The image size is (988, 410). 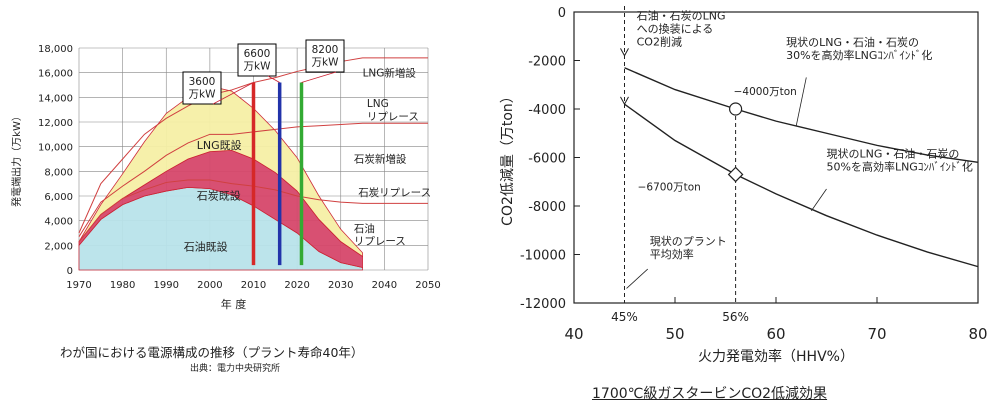 What do you see at coordinates (681, 28) in the screenshot?
I see `right-annotation-lng-conversion: 石油・石炭のLNG への換装による CO2削減` at bounding box center [681, 28].